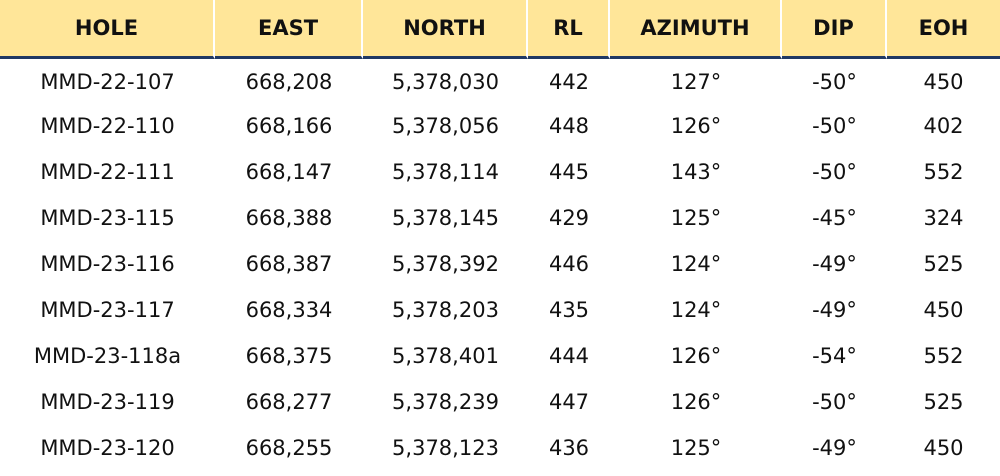 The width and height of the screenshot is (1000, 476). I want to click on cell-east: 668,166, so click(289, 126).